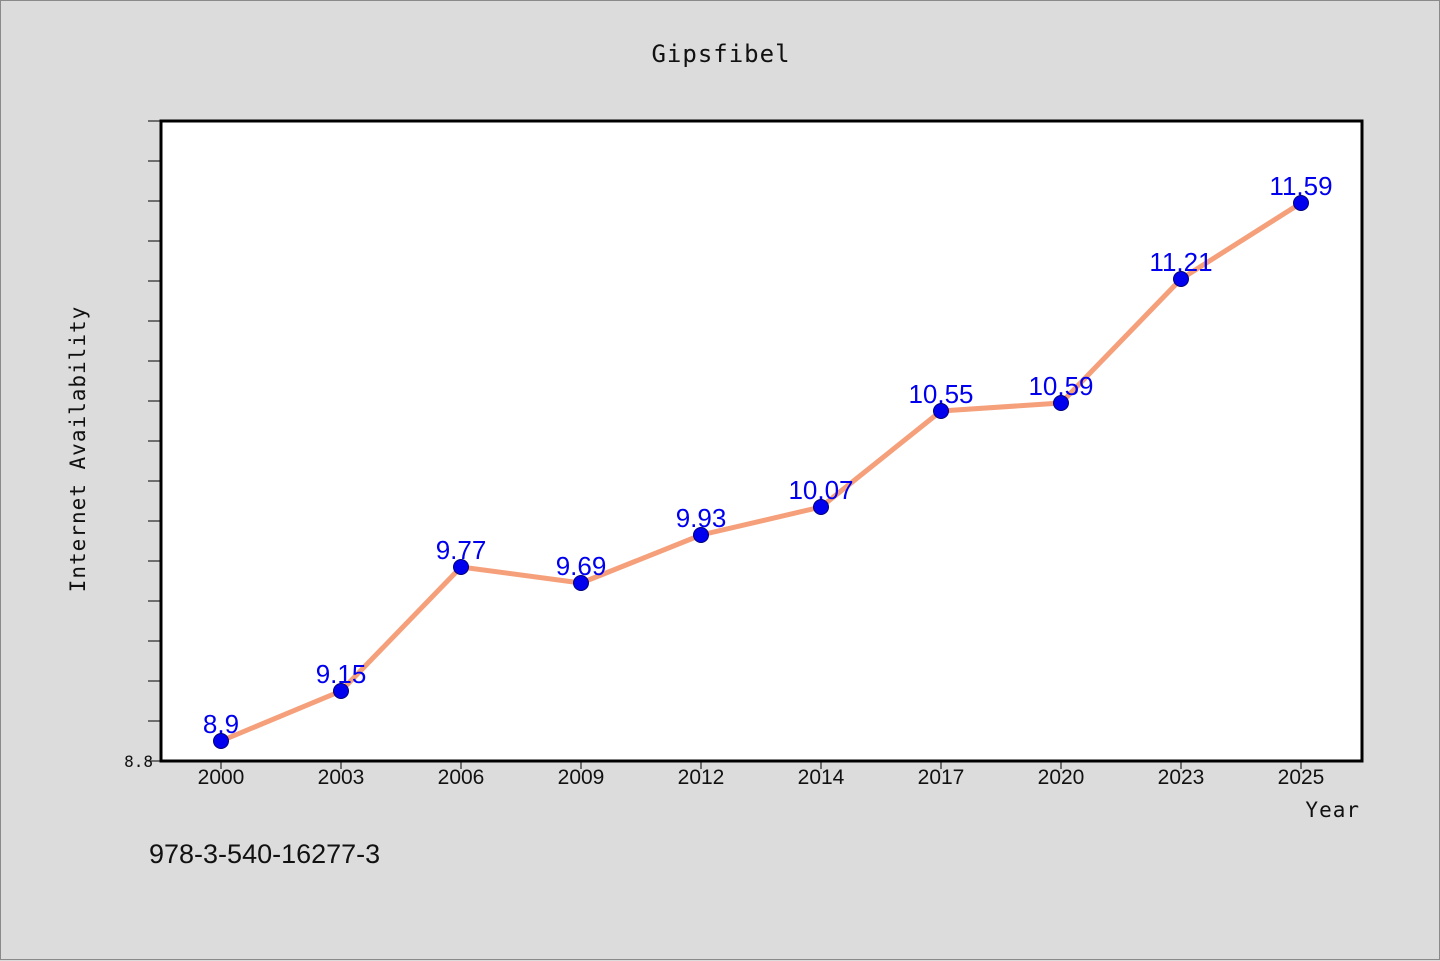  What do you see at coordinates (138, 761) in the screenshot?
I see `y-tick-label: 8.8` at bounding box center [138, 761].